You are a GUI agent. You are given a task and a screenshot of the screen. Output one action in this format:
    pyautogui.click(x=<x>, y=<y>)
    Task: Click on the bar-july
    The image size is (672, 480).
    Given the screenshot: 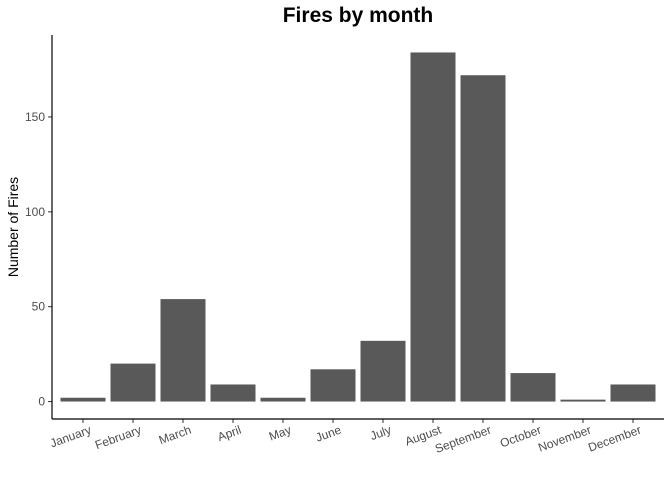 What is the action you would take?
    pyautogui.click(x=383, y=371)
    